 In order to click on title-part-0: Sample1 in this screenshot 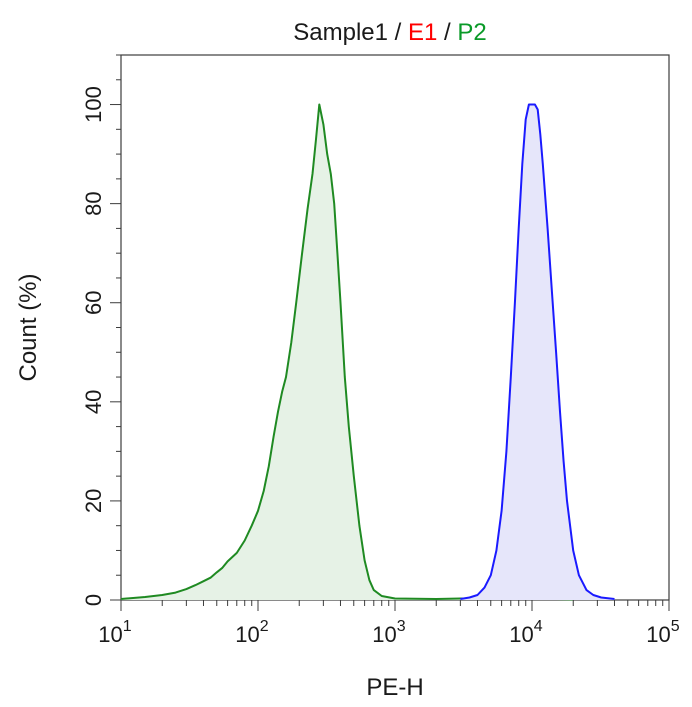, I will do `click(340, 32)`.